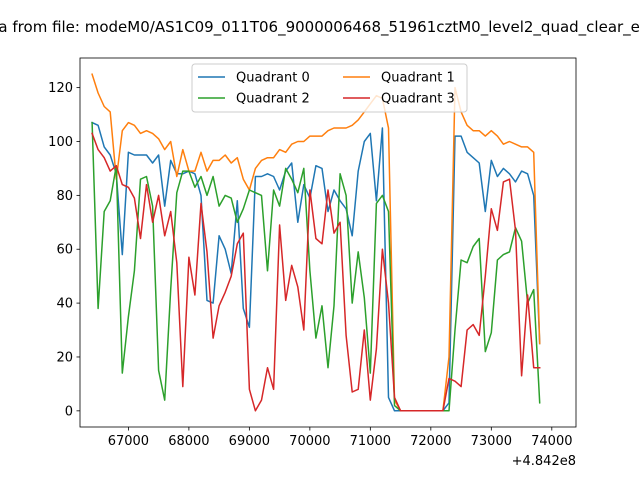 The height and width of the screenshot is (480, 640). I want to click on legend-label-0: Quadrant 0, so click(273, 78).